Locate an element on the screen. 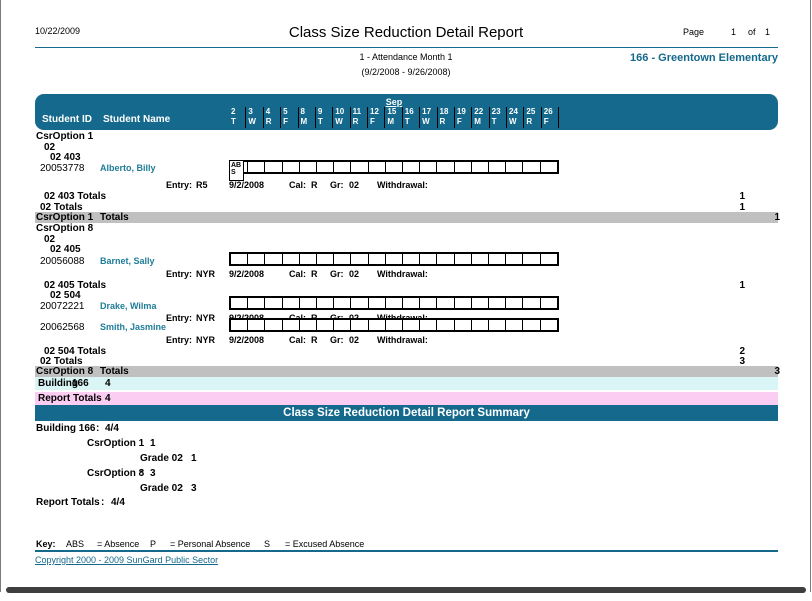 The width and height of the screenshot is (812, 601). report-totals-bar: Report Totals 4 is located at coordinates (406, 398).